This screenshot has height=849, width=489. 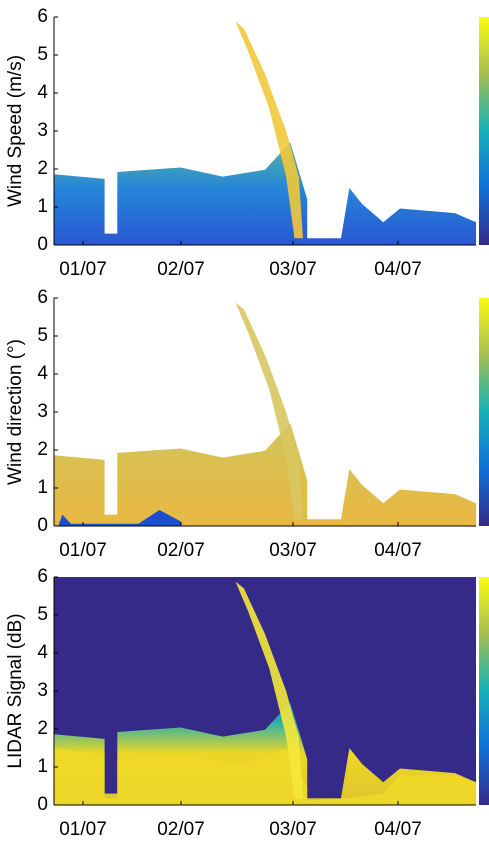 What do you see at coordinates (15, 690) in the screenshot?
I see `y-axis-label: LIDAR Signal (dB)` at bounding box center [15, 690].